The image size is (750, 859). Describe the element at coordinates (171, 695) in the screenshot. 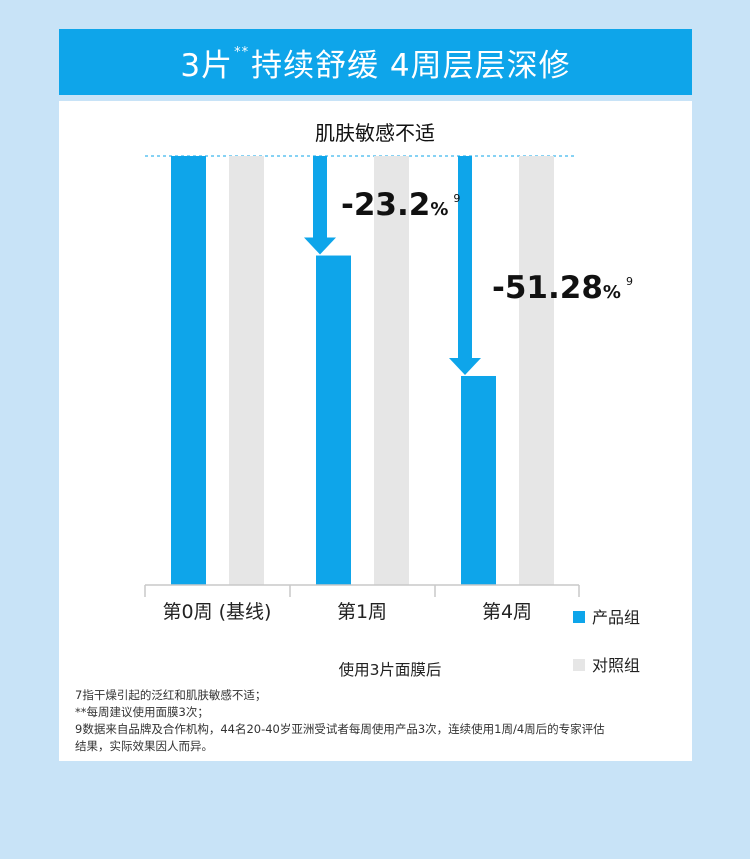

I see `footnote-1: 7指干燥引起的泛红和肌肤敏感不适；` at that location.